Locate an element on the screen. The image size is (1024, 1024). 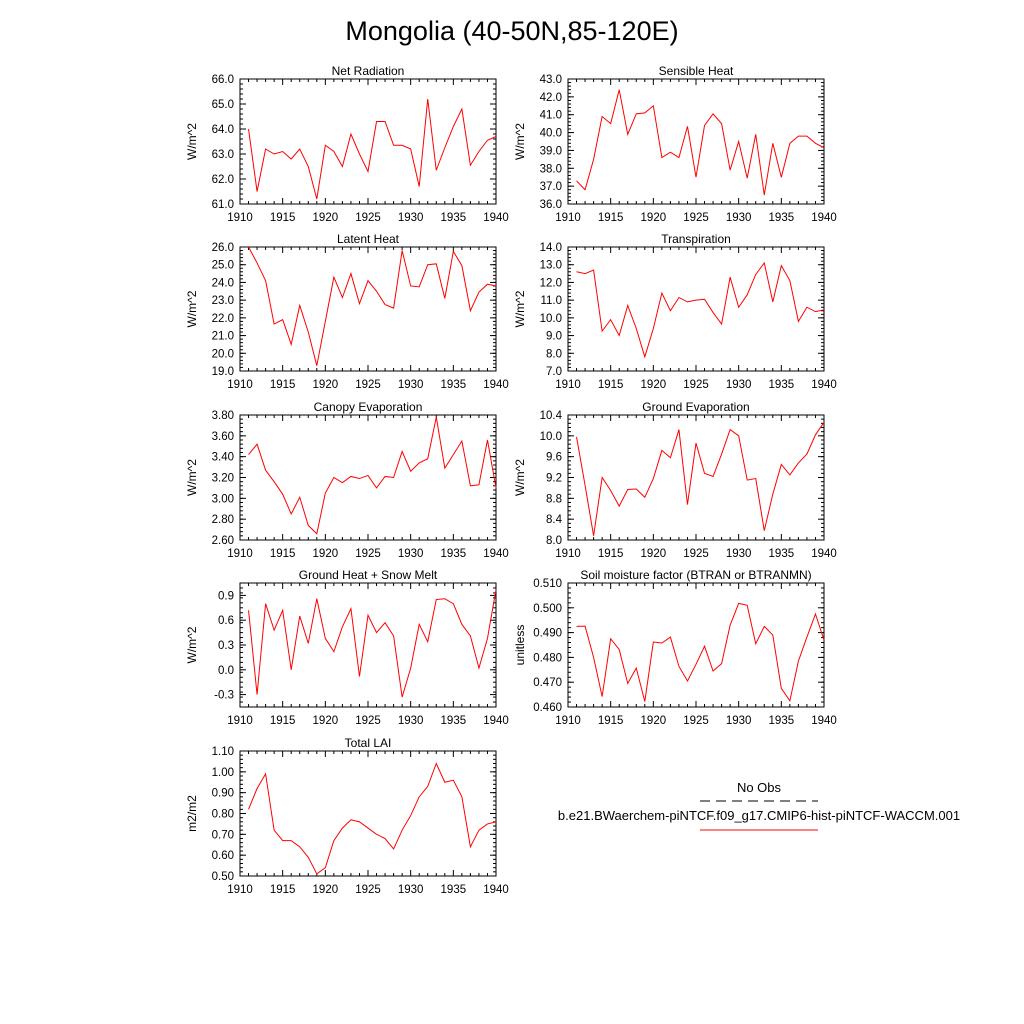
panel-3-ytick-label: 25.0 is located at coordinates (223, 266).